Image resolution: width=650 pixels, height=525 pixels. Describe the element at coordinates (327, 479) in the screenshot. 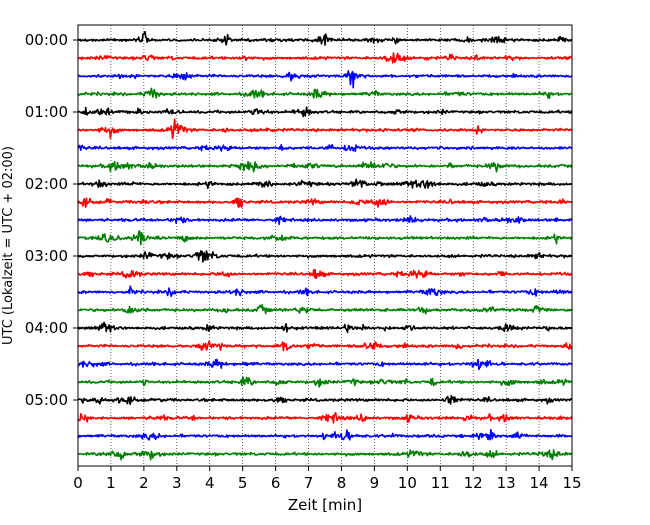

I see `x-axis-ticks: 0 1 2 3 4 5 6 7 8 9 10 11 12 13 14 15` at that location.